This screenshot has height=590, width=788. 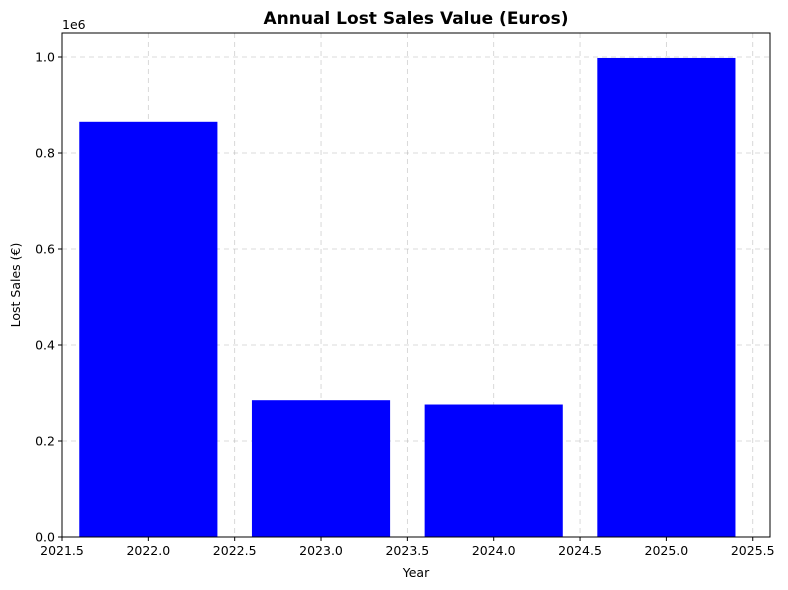 I want to click on x-tick-label: 2022.0, so click(x=148, y=550).